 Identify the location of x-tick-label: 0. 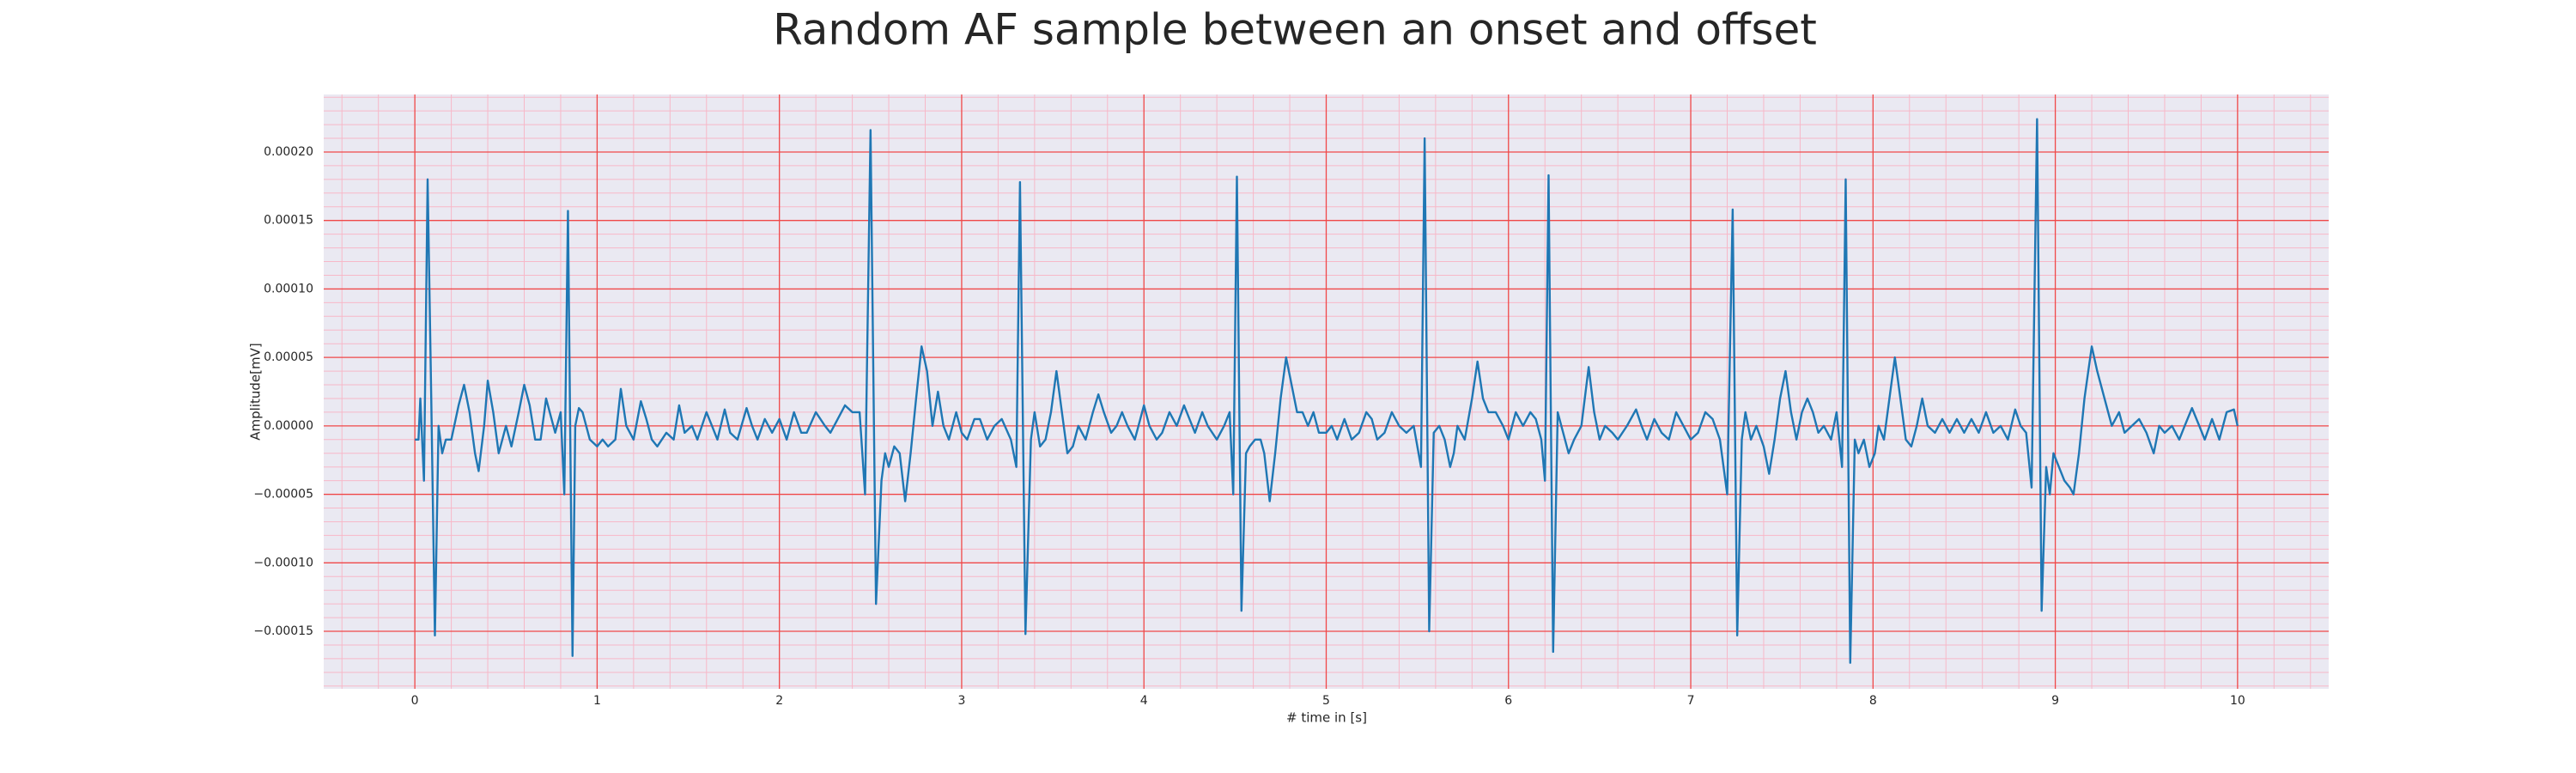
(415, 701).